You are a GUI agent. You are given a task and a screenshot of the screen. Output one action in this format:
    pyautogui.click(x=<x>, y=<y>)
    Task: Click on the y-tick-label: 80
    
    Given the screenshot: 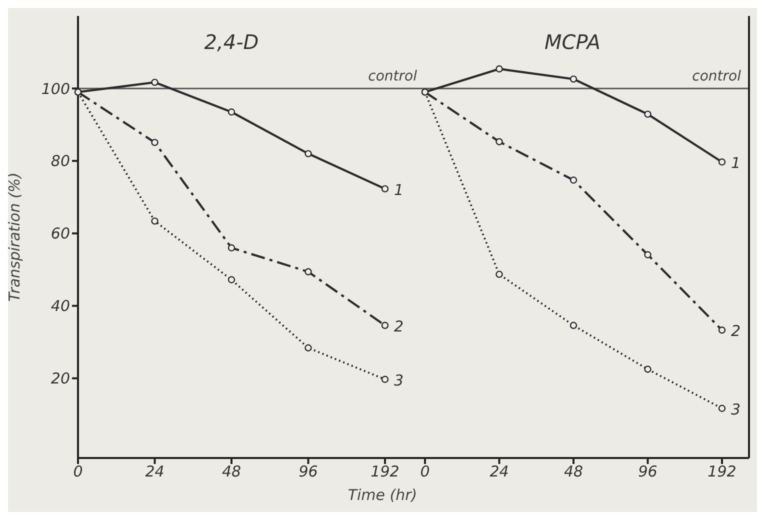 What is the action you would take?
    pyautogui.click(x=60, y=161)
    